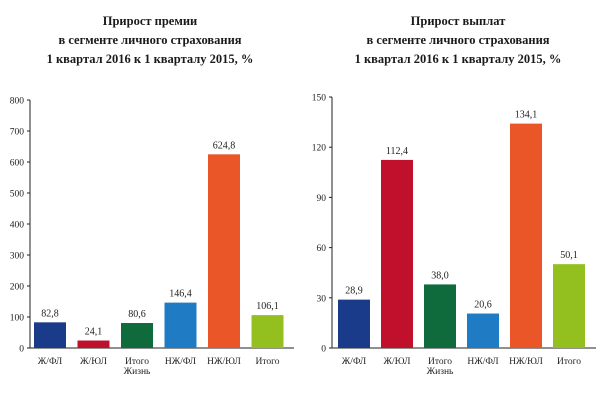 This screenshot has height=400, width=608. What do you see at coordinates (440, 275) in the screenshot?
I see `bar-value-label: 38,0` at bounding box center [440, 275].